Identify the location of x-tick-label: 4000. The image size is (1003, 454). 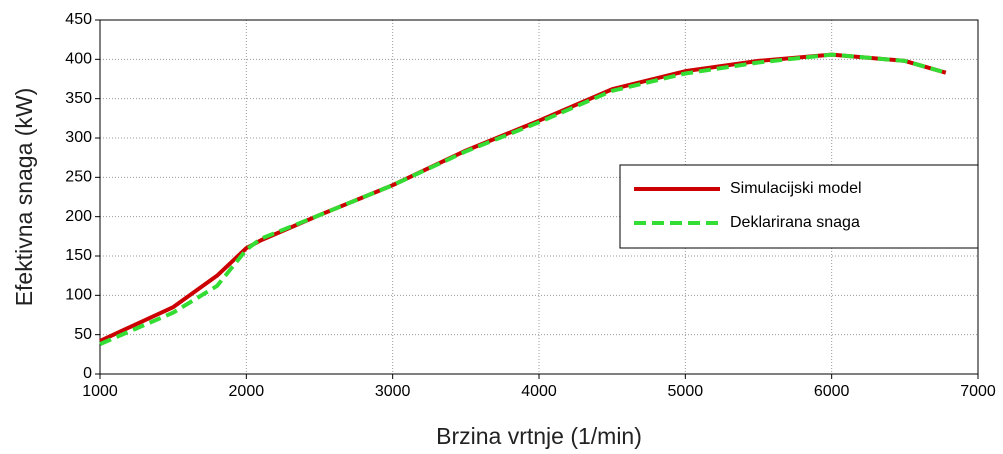
(539, 391).